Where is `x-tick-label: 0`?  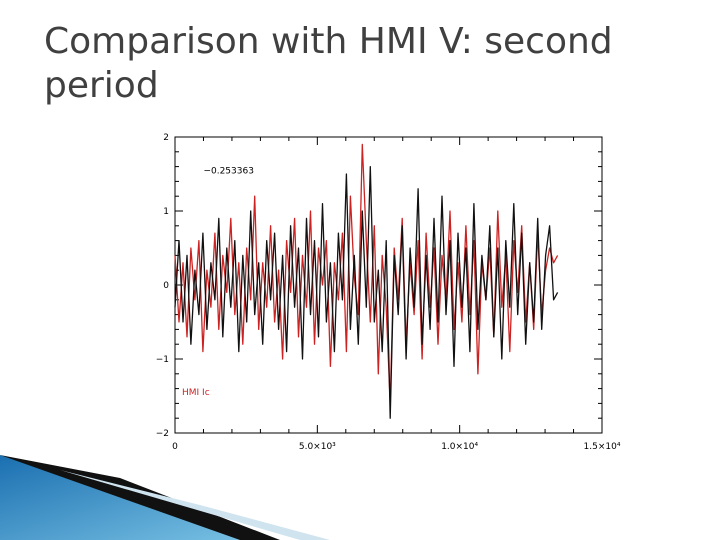
x-tick-label: 0 is located at coordinates (175, 447).